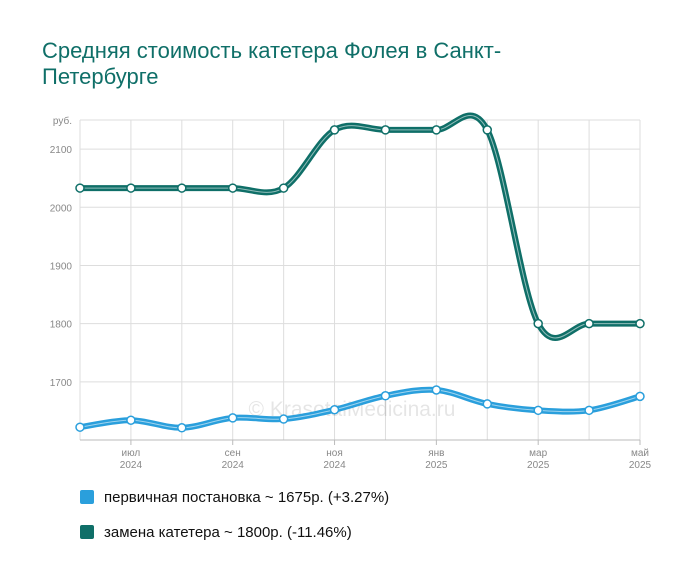 This screenshot has width=700, height=588. I want to click on y-unit-label: руб., so click(62, 121).